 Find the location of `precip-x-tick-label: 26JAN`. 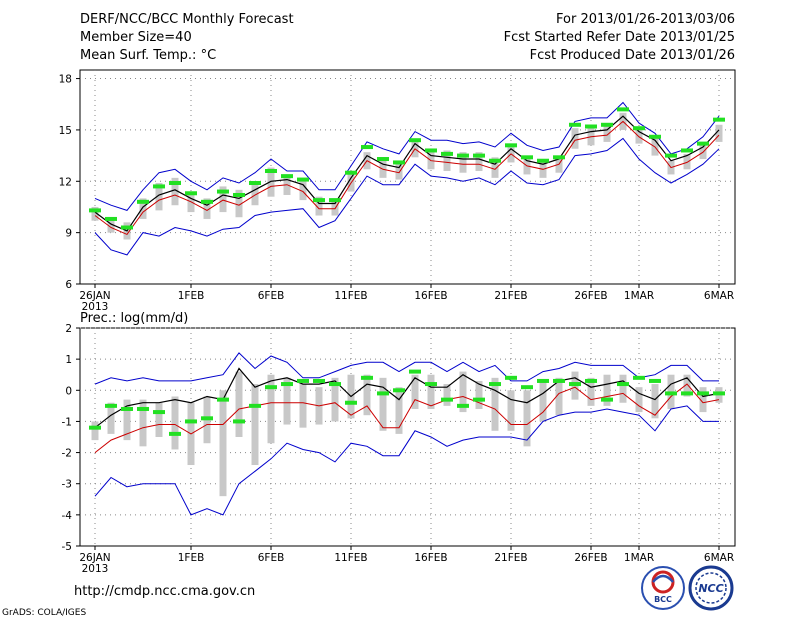

precip-x-tick-label: 26JAN is located at coordinates (94, 558).